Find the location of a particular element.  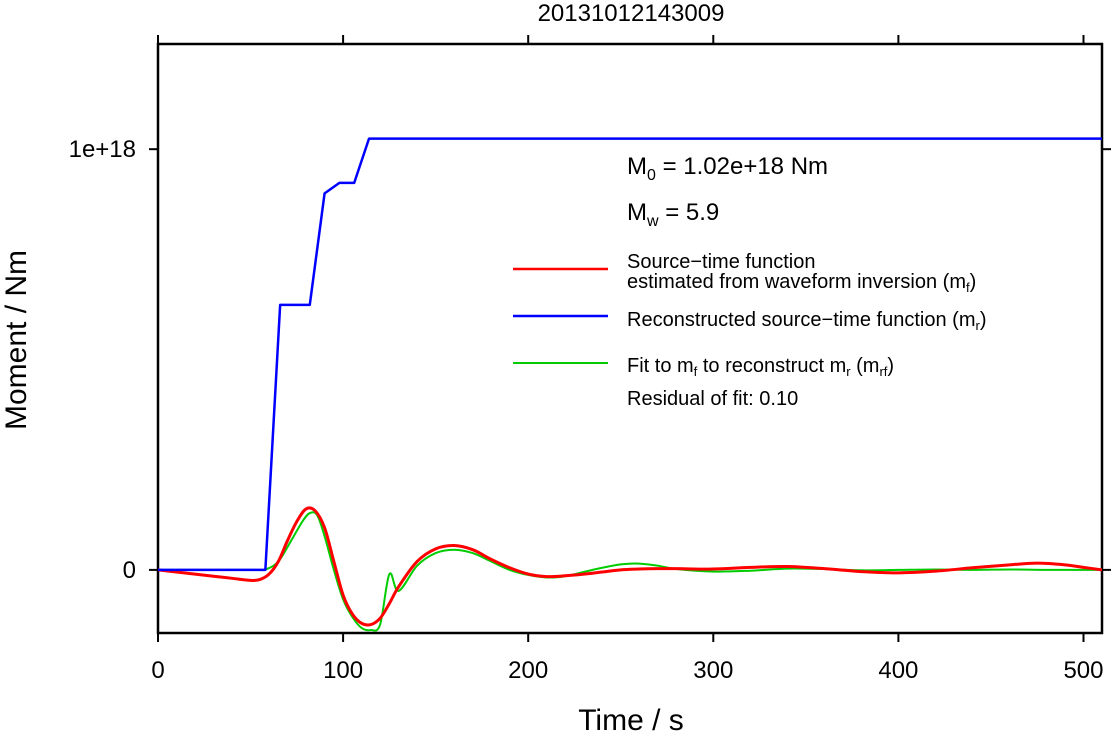

legend-red-line2: estimated from waveform inversion (mf) is located at coordinates (801, 283).